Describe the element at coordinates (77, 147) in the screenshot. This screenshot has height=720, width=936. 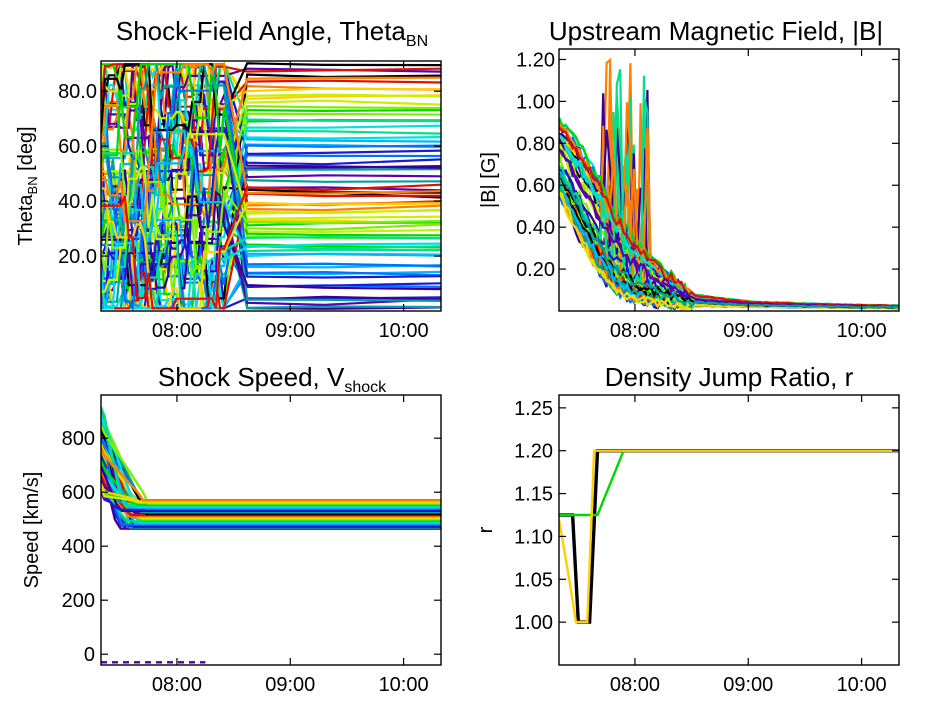
I see `y-tick-label: 60.0` at that location.